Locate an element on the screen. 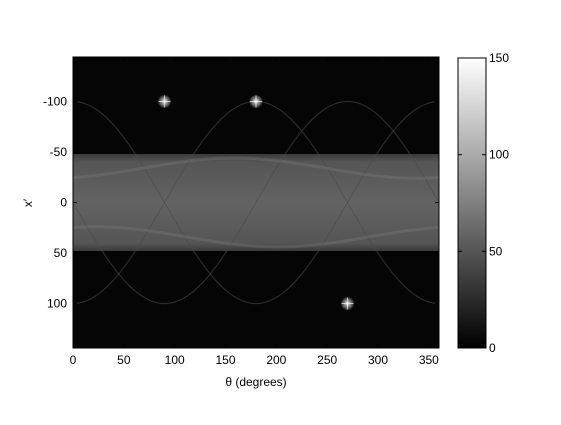  x-tick-label-2: 100 is located at coordinates (175, 360).